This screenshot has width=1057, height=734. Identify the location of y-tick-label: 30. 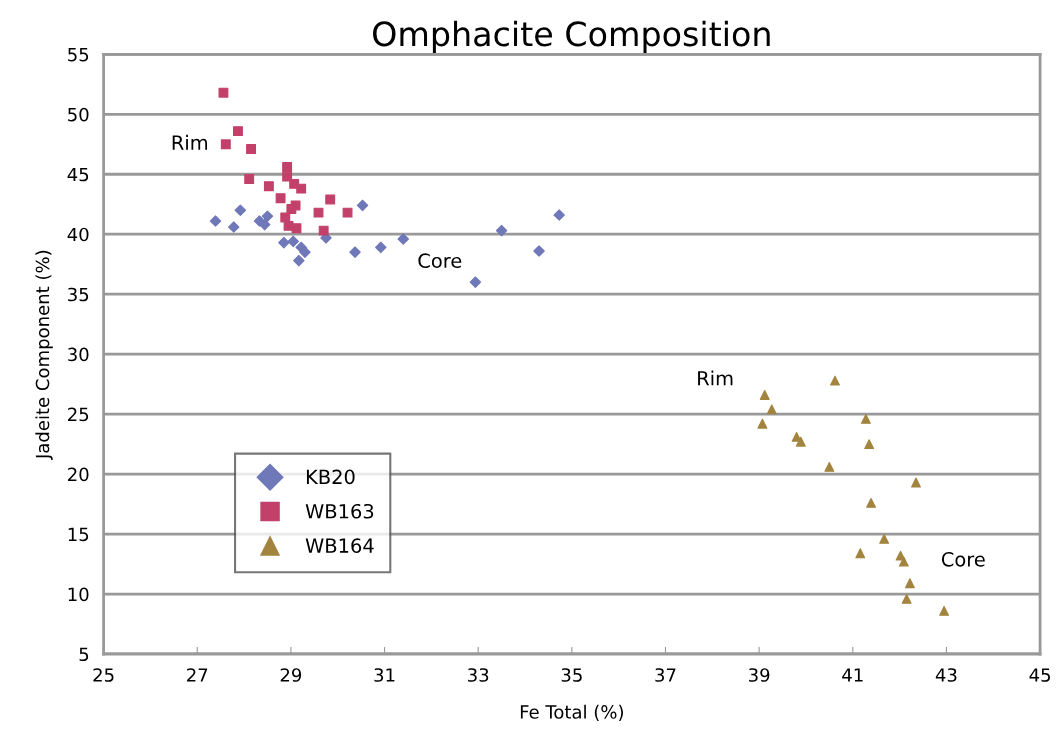
(78, 354).